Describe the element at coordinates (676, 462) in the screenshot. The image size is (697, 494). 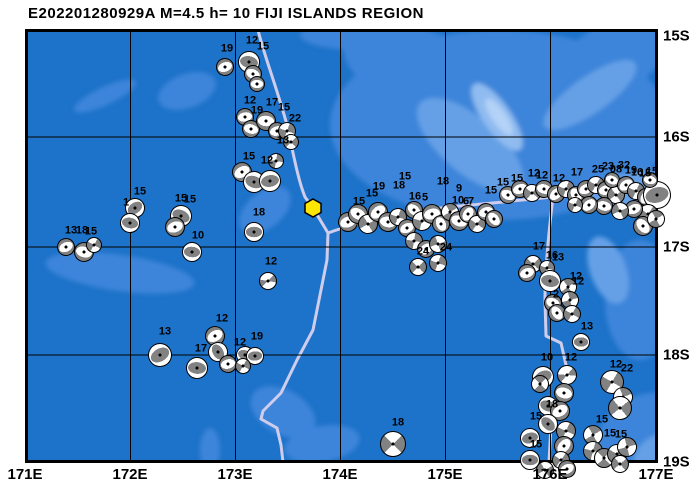
I see `axis-label-latitude: 19S` at that location.